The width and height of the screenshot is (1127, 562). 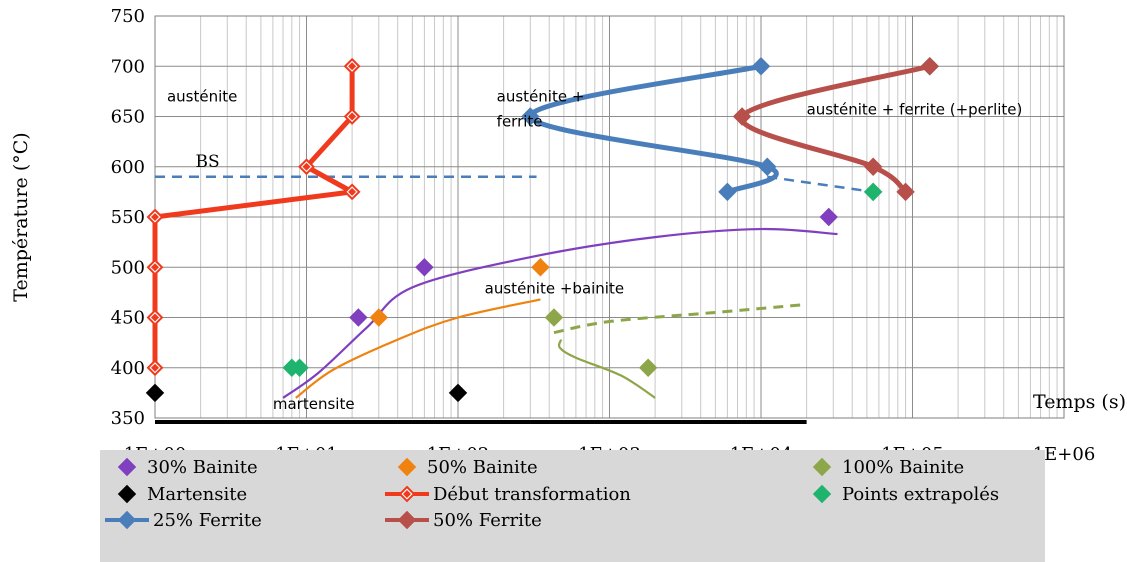 What do you see at coordinates (202, 467) in the screenshot?
I see `legend-label: 30% Bainite` at bounding box center [202, 467].